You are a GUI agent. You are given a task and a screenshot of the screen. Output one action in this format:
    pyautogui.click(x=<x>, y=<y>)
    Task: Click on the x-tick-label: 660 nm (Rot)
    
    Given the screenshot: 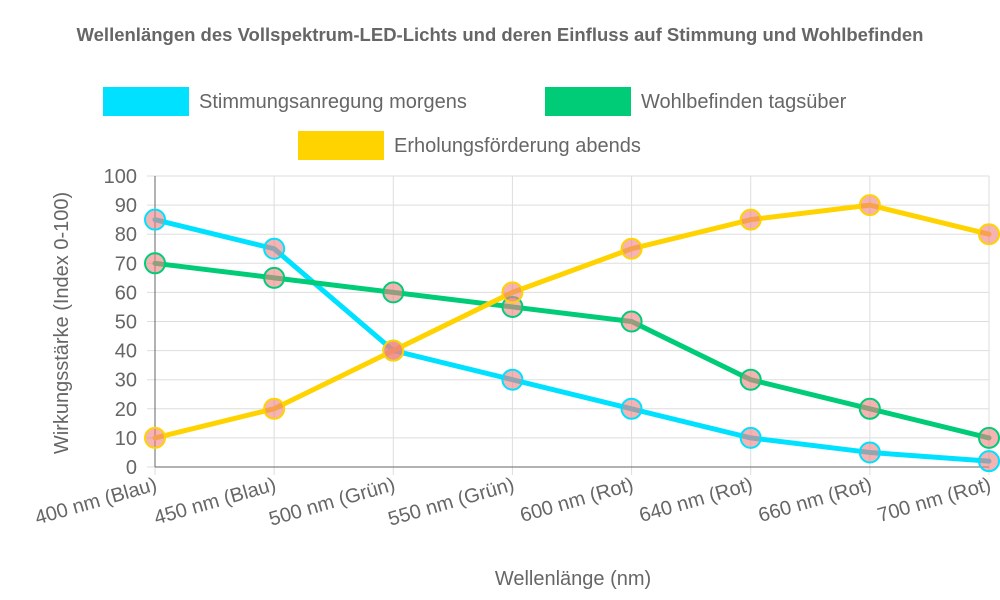 What is the action you would take?
    pyautogui.click(x=815, y=500)
    